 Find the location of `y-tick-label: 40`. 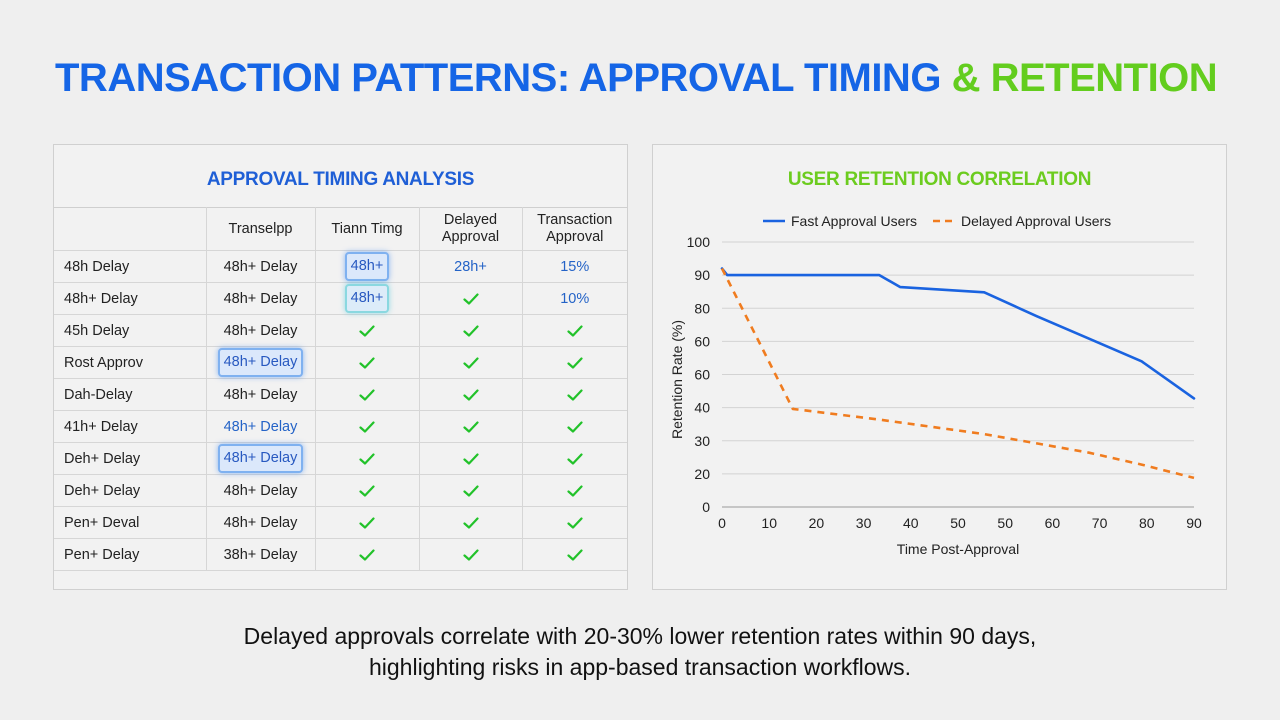

y-tick-label: 40 is located at coordinates (702, 408).